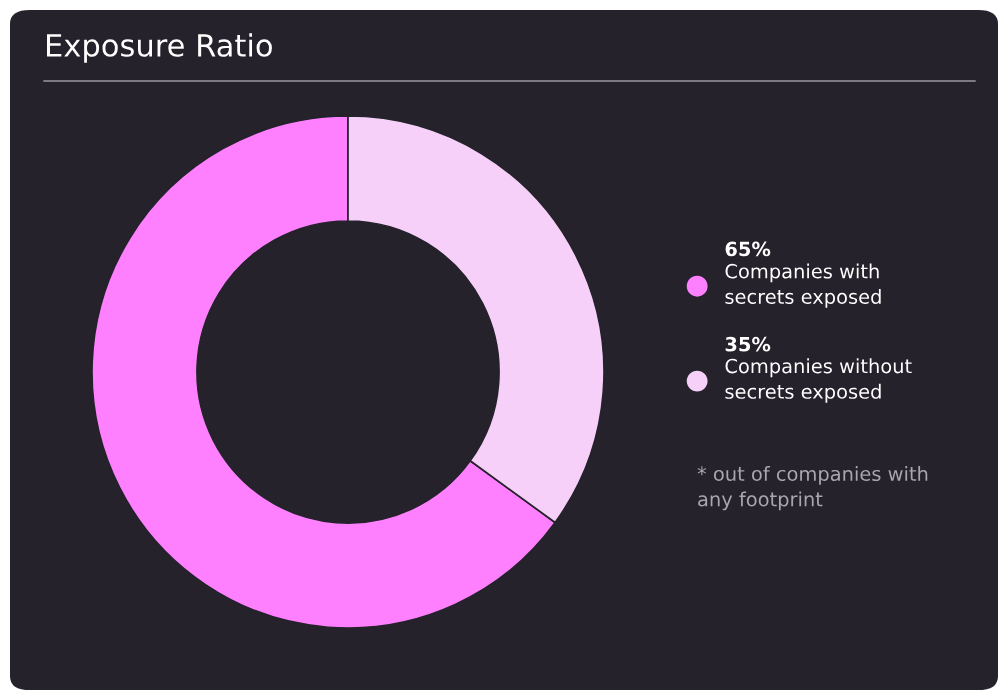 This screenshot has height=693, width=1002. What do you see at coordinates (748, 249) in the screenshot?
I see `data-label: 65%` at bounding box center [748, 249].